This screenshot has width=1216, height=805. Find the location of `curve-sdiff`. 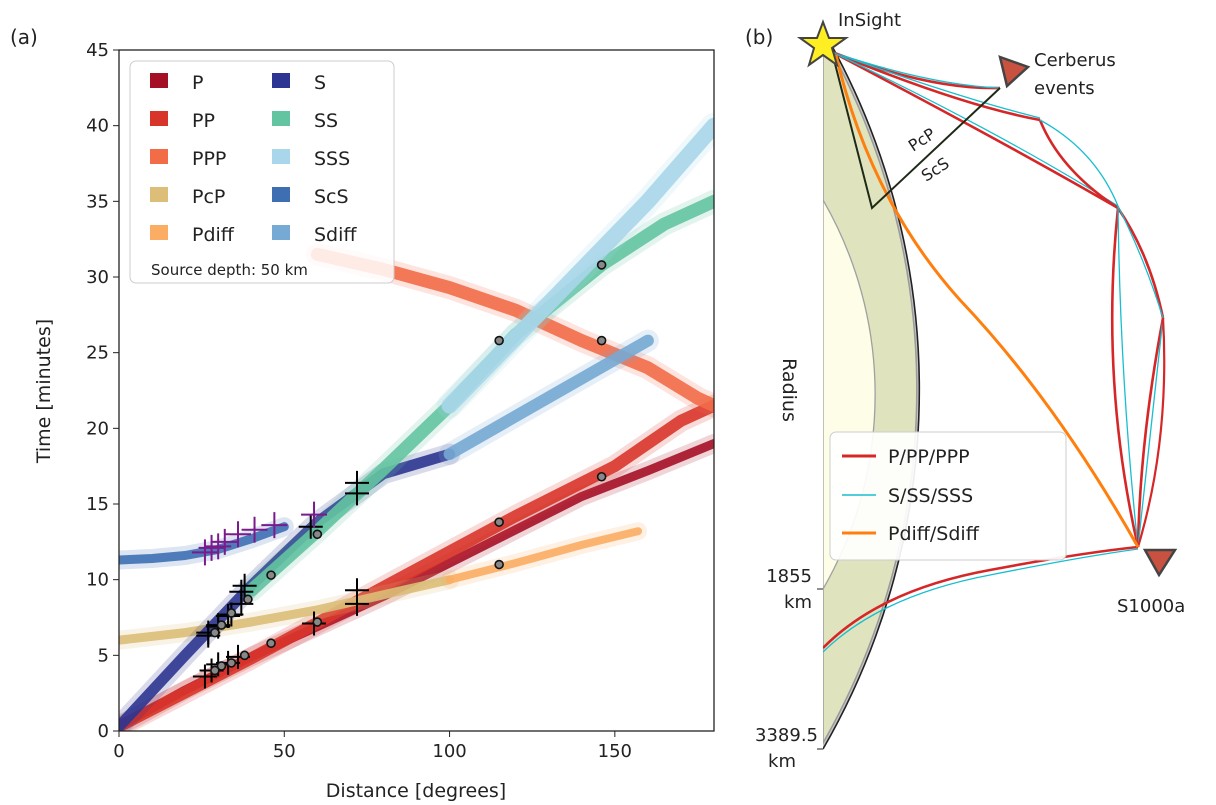

curve-sdiff is located at coordinates (548, 397).